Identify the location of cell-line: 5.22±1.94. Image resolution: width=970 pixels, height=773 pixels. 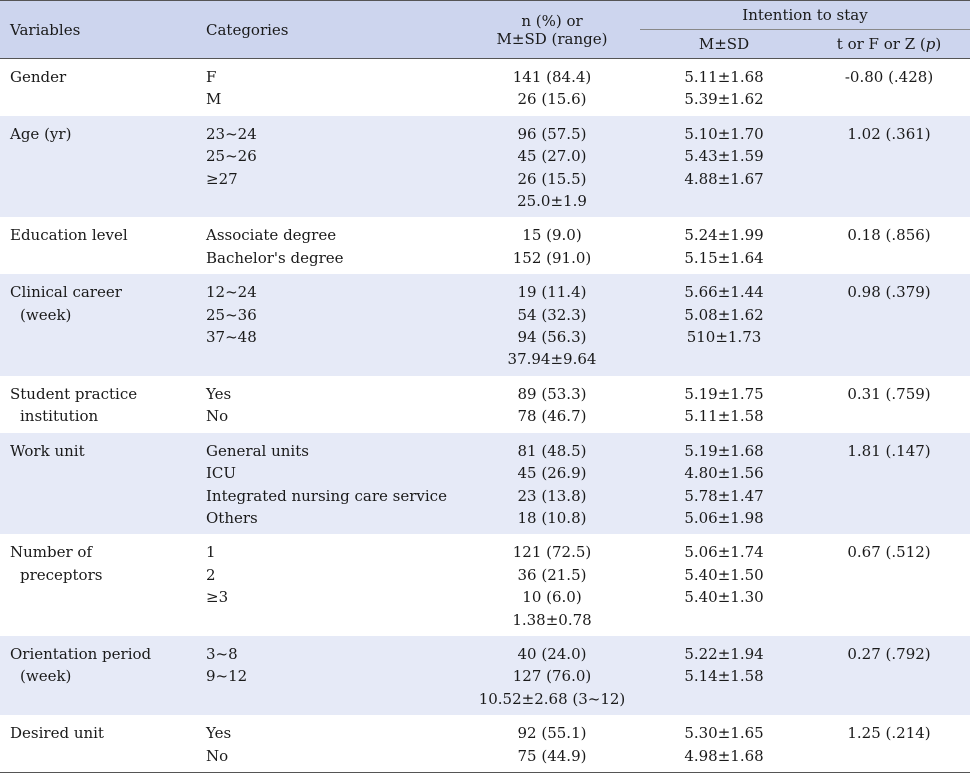
(724, 653).